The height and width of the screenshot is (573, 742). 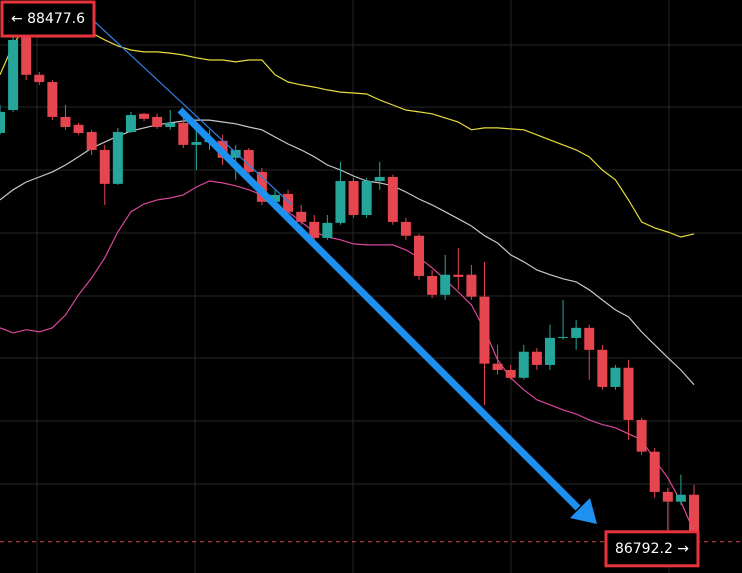 I want to click on trend-line, so click(x=193, y=113).